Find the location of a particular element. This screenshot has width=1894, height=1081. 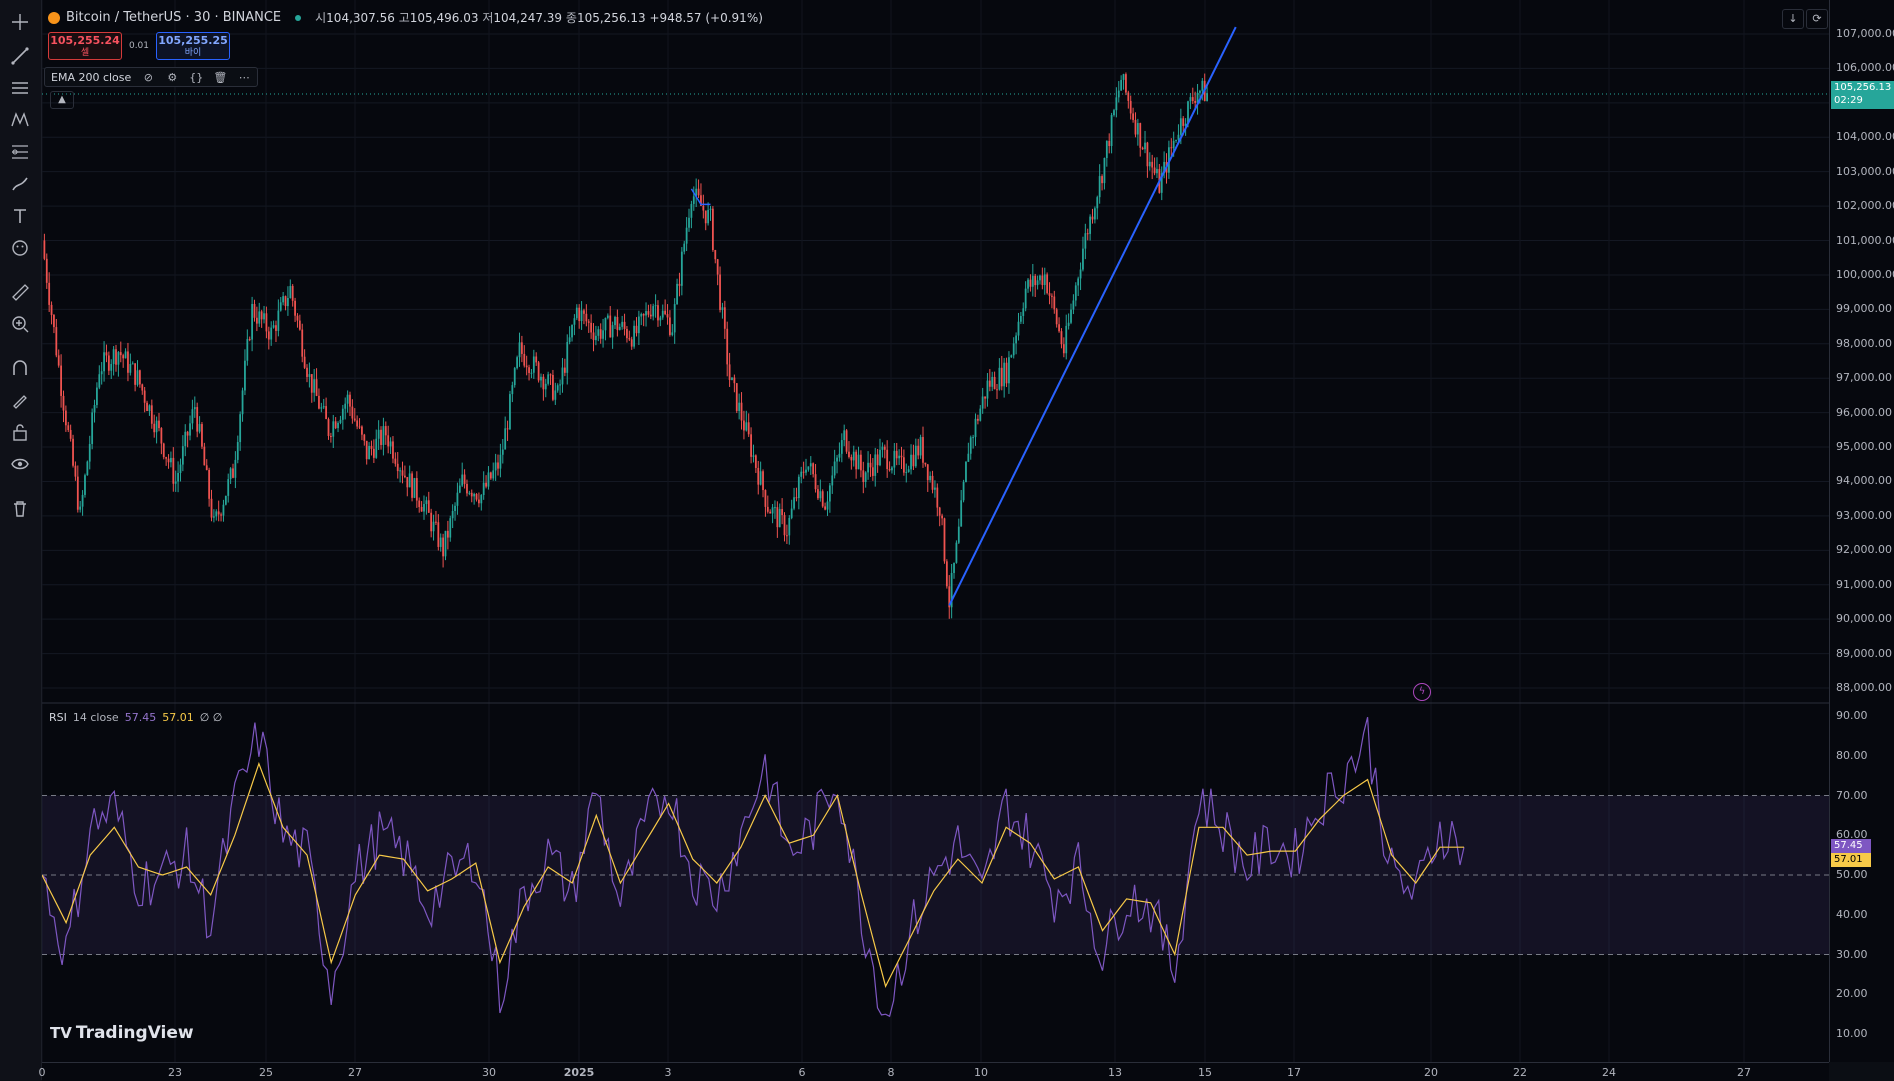

ema-indicator-legend: EMA 200 close ⊘ ⚙ {} 🗑 ⋯ is located at coordinates (151, 77).